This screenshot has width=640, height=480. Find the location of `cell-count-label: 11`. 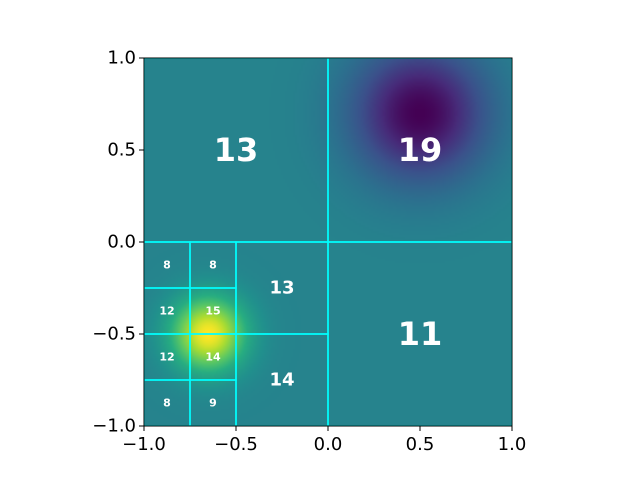

cell-count-label: 11 is located at coordinates (420, 334).